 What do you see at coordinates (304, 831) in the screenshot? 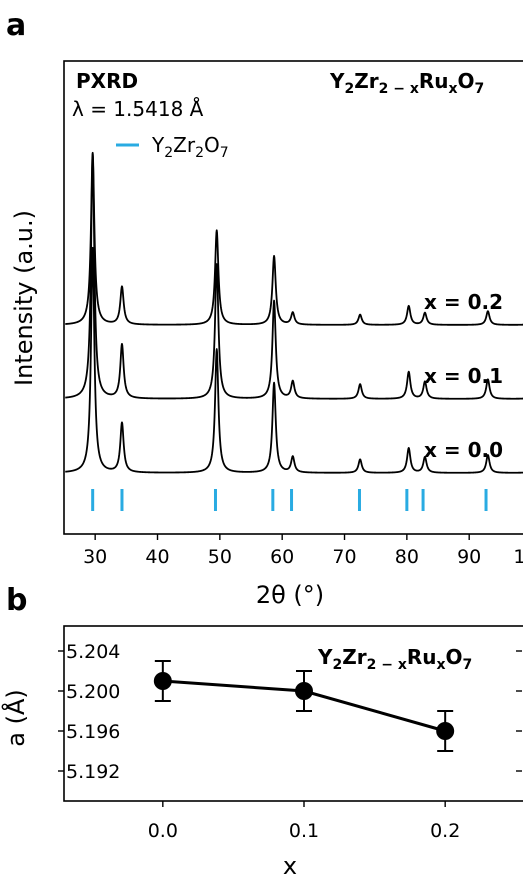
I see `lattice-x-tick-label: 0.1` at bounding box center [304, 831].